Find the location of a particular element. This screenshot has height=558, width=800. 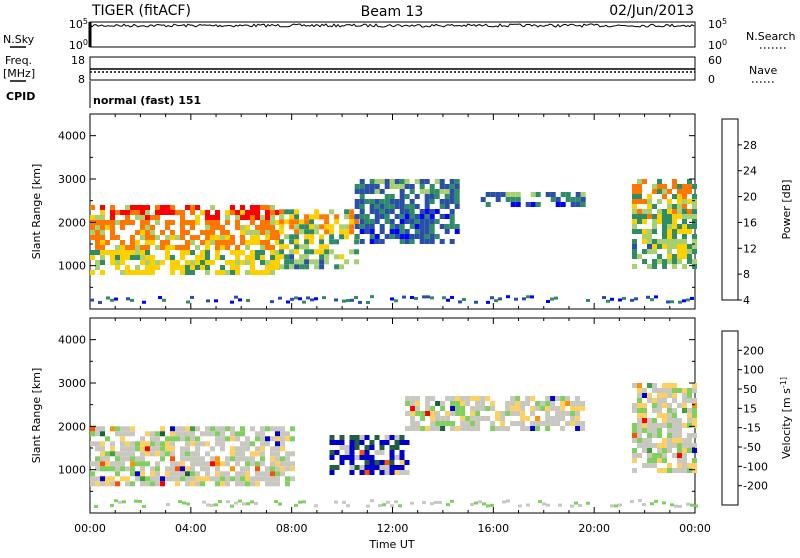

radar-title: TIGER (fitACF) is located at coordinates (141, 11).